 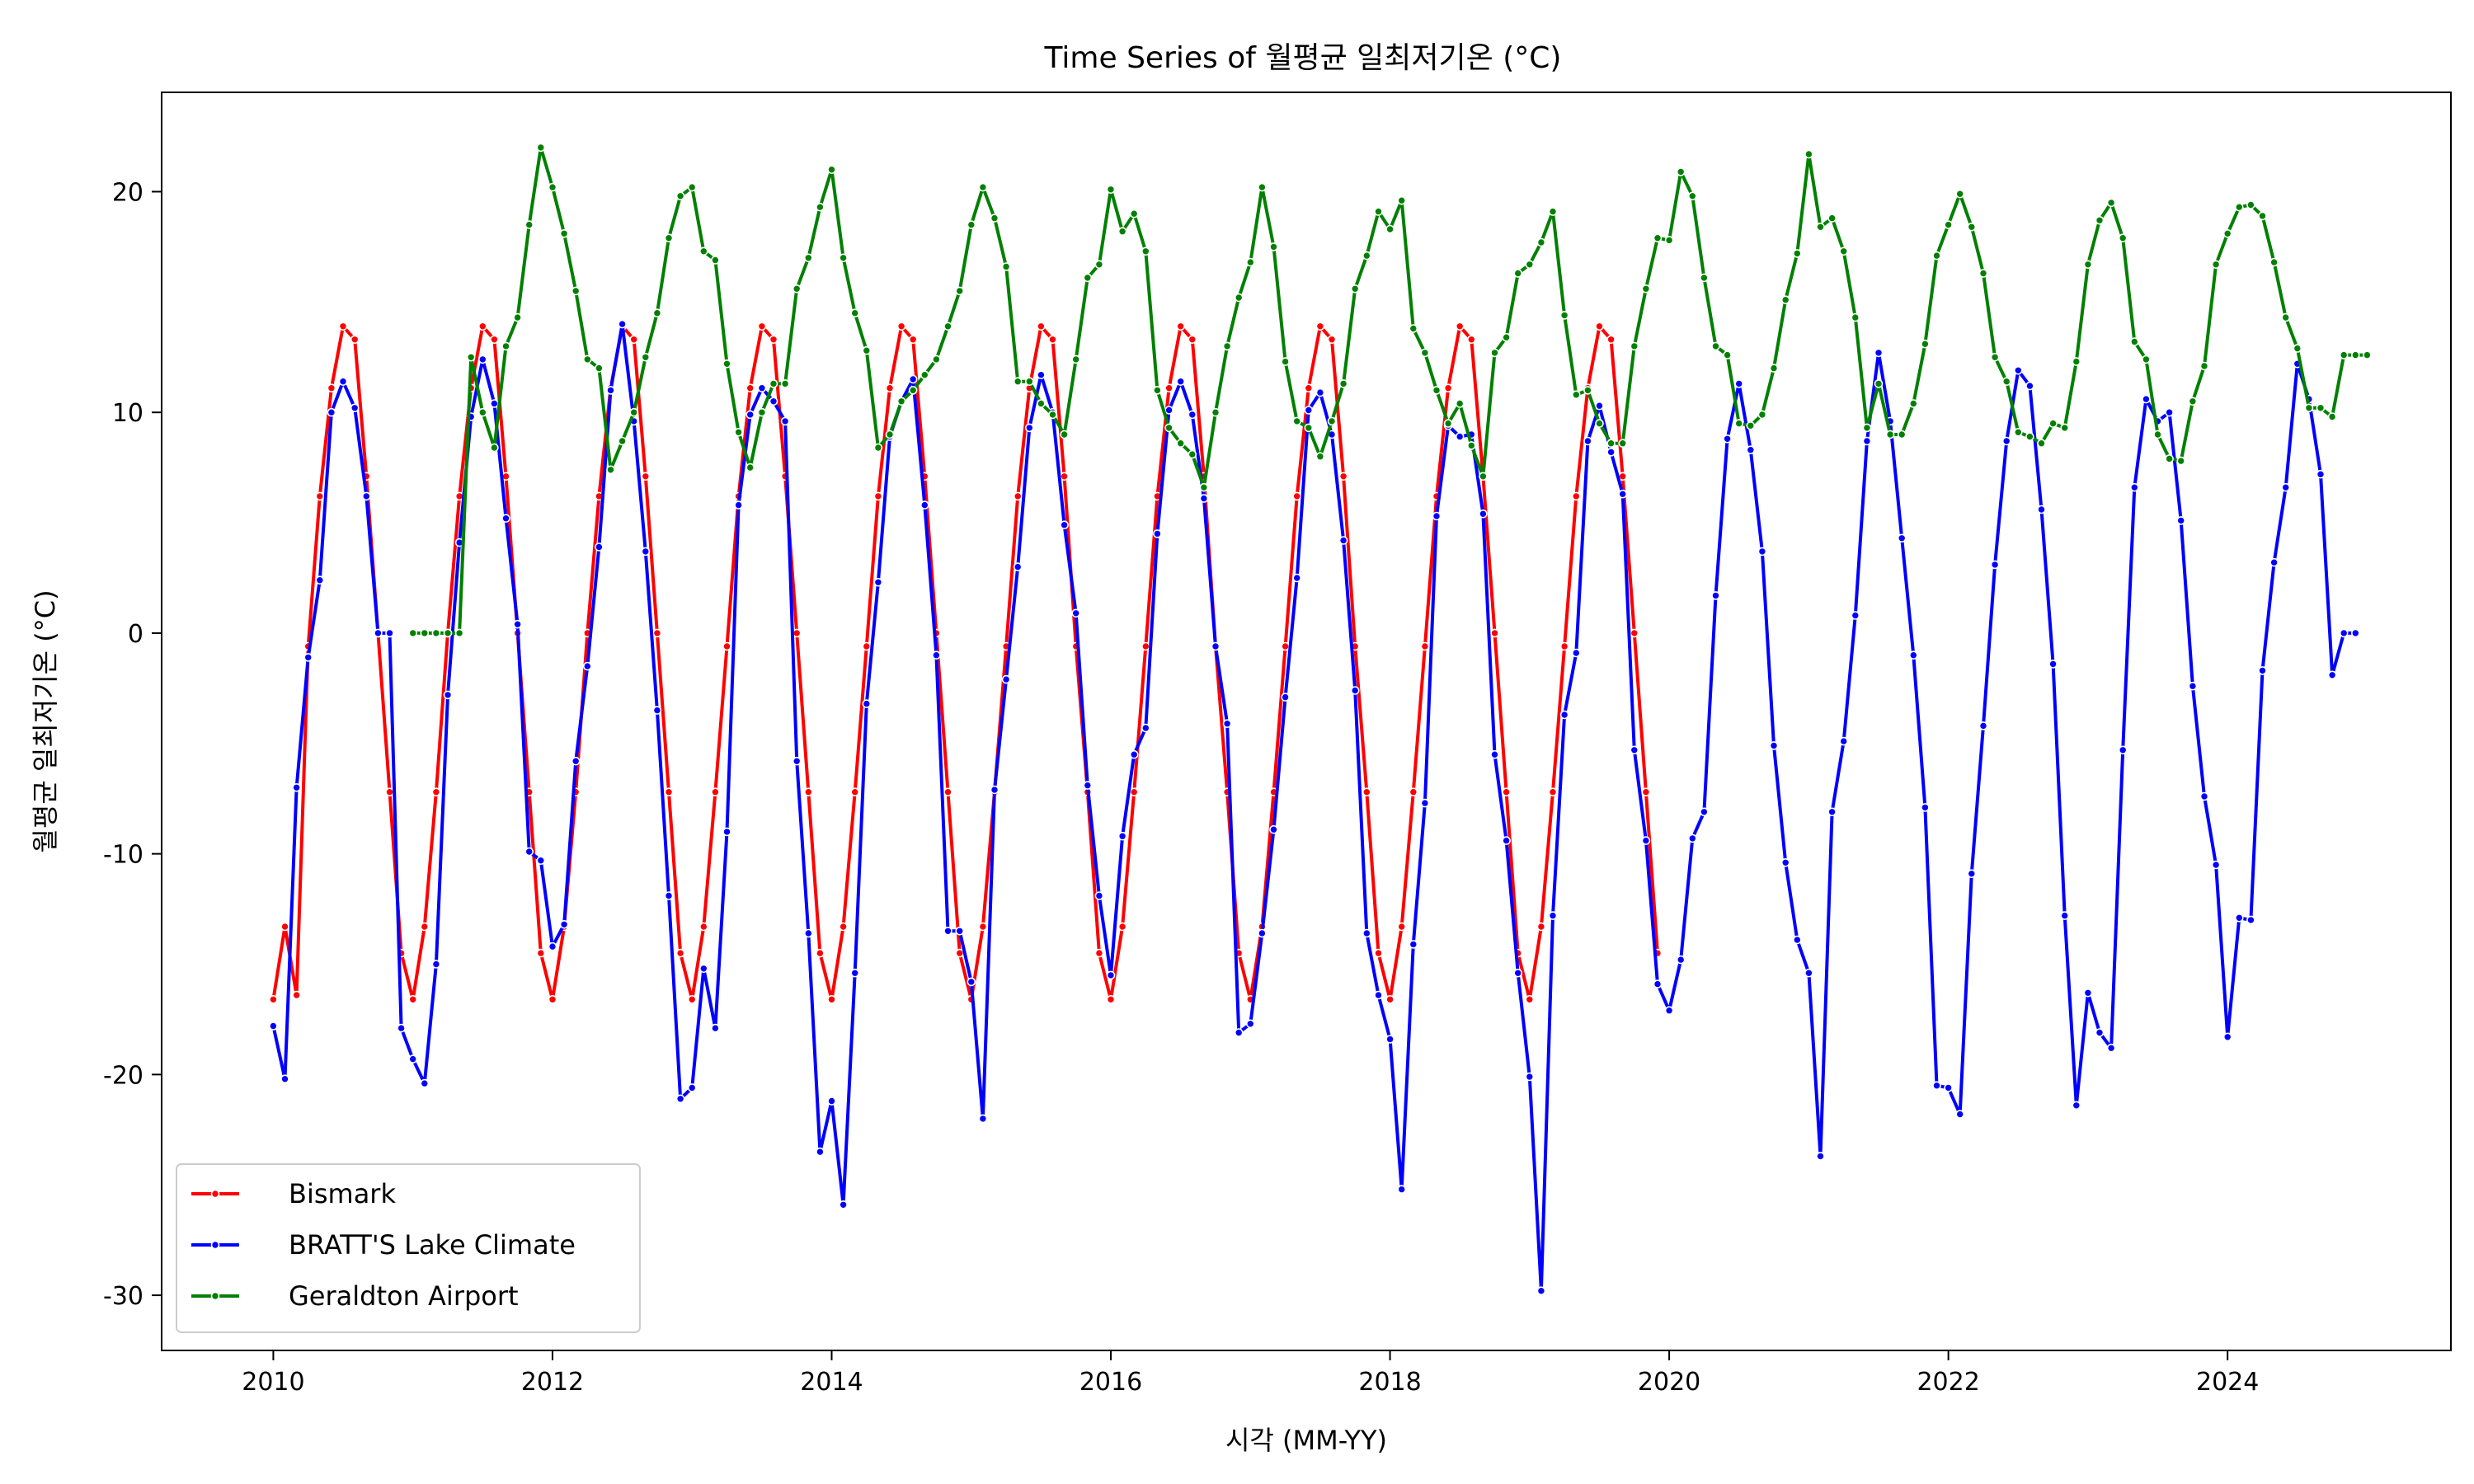 What do you see at coordinates (1303, 58) in the screenshot?
I see `chart-title: Time Series of 월평균 일최저기온 (°C)` at bounding box center [1303, 58].